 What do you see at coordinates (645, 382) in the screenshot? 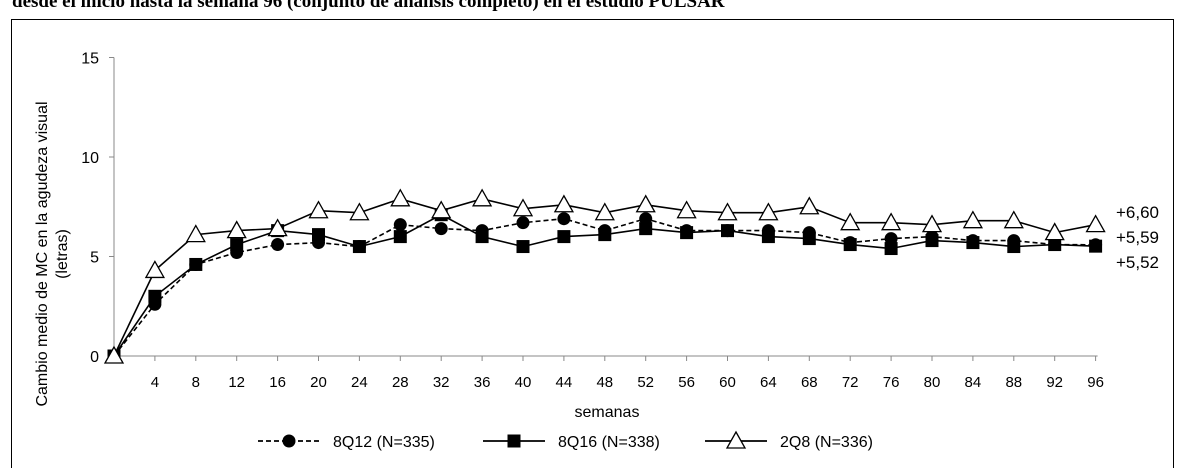
I see `x-tick-label: 52` at bounding box center [645, 382].